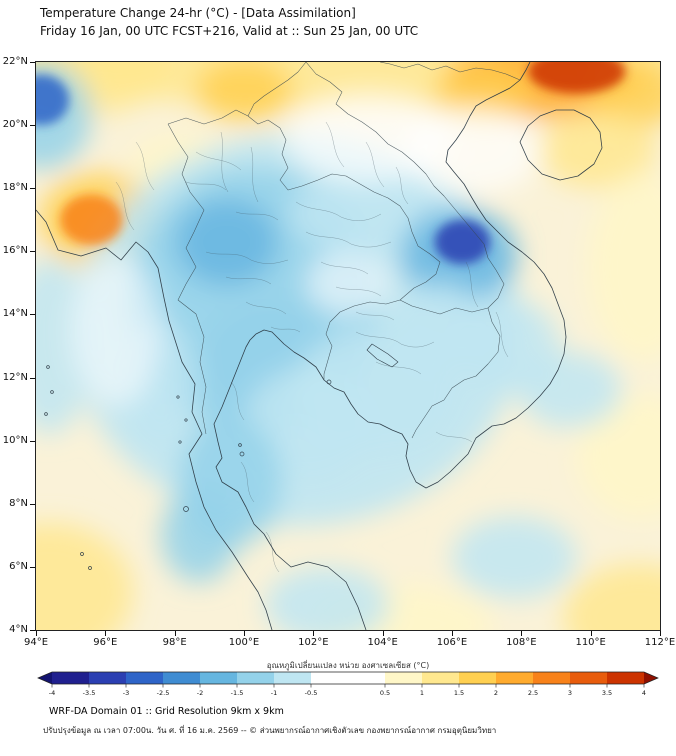 The image size is (676, 756). Describe the element at coordinates (188, 467) in the screenshot. I see `small-islands` at that location.